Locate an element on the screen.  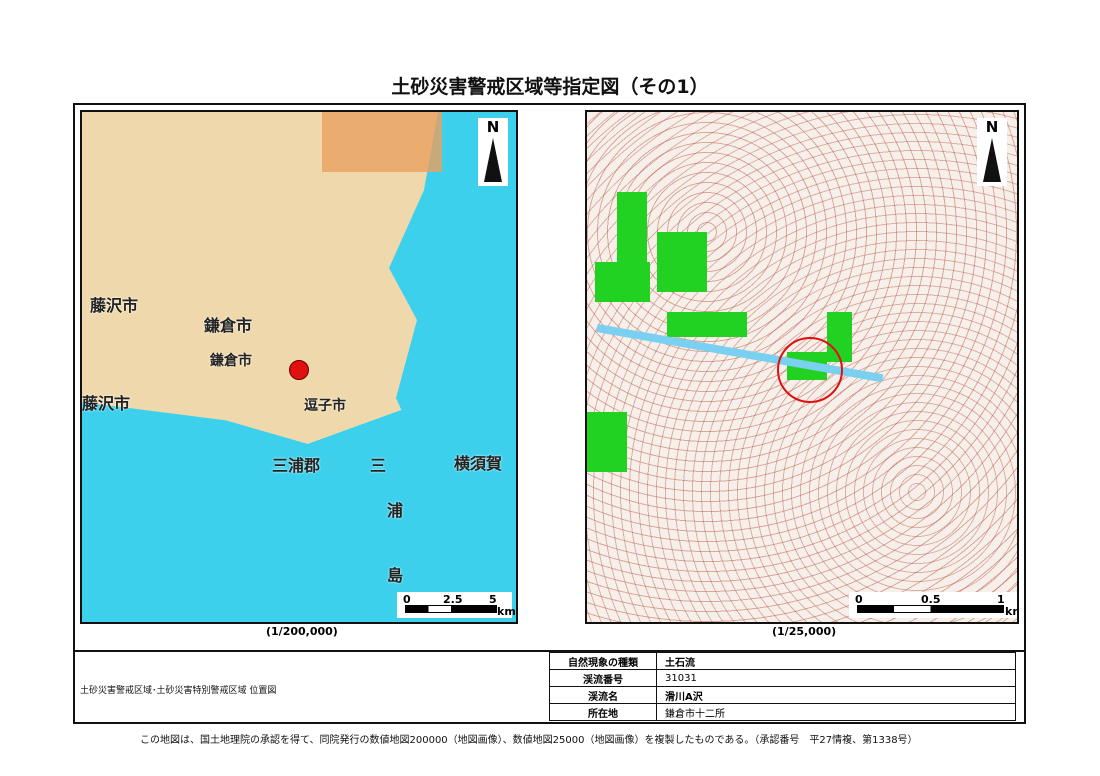
table-row: 渓流名 滑川A沢 is located at coordinates (782, 695).